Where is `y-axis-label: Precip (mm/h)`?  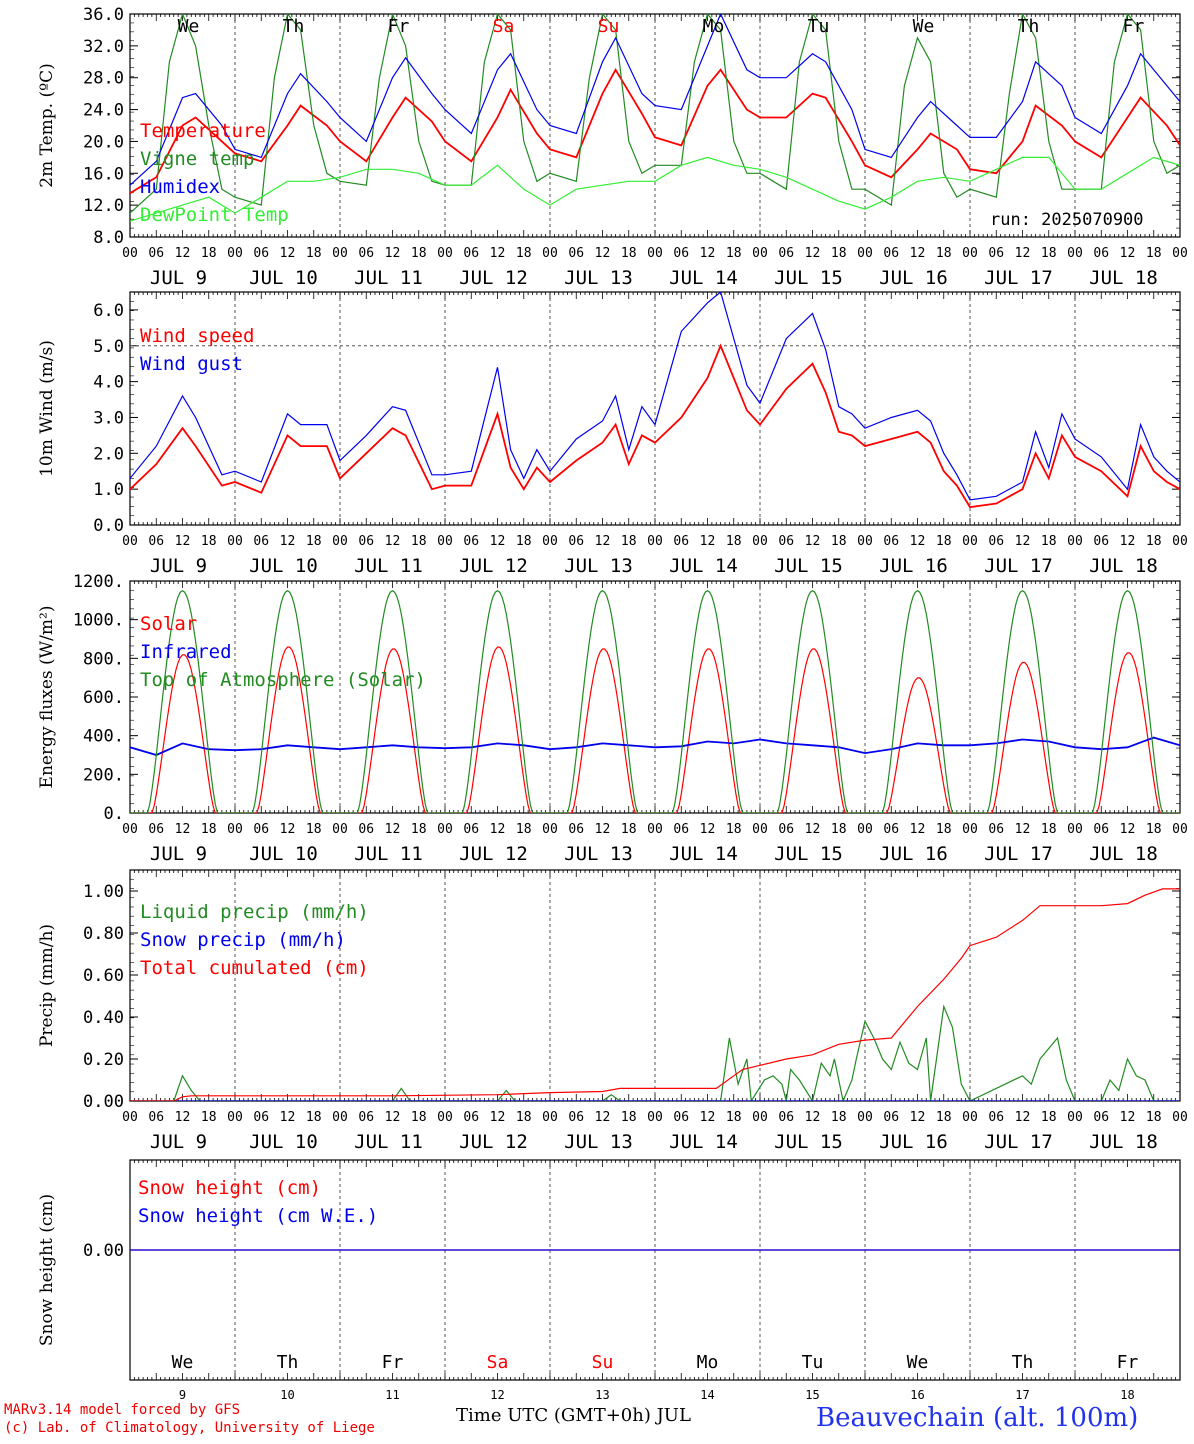 y-axis-label: Precip (mm/h) is located at coordinates (47, 985).